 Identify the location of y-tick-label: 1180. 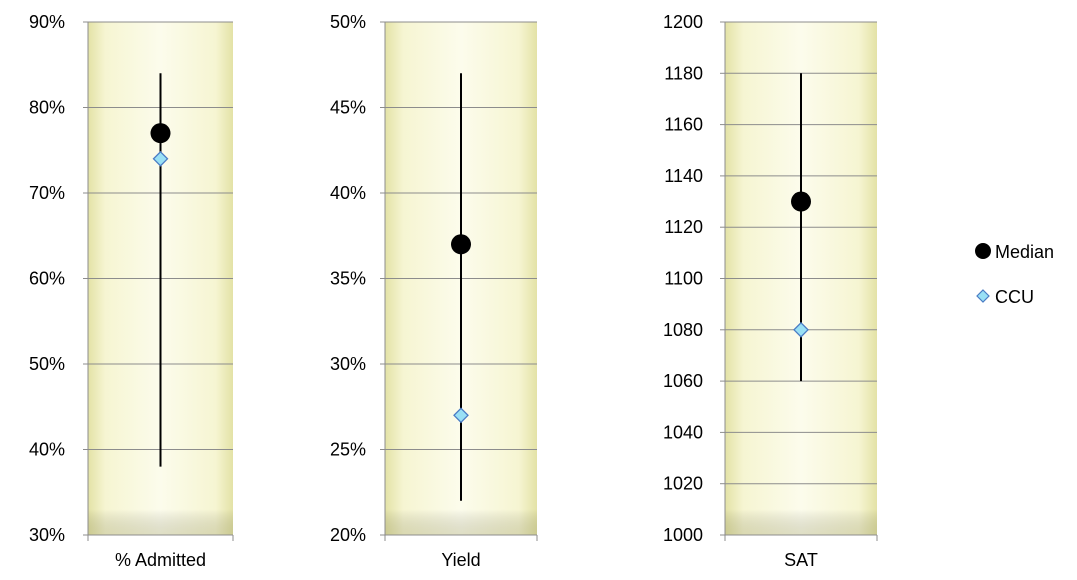
(683, 73).